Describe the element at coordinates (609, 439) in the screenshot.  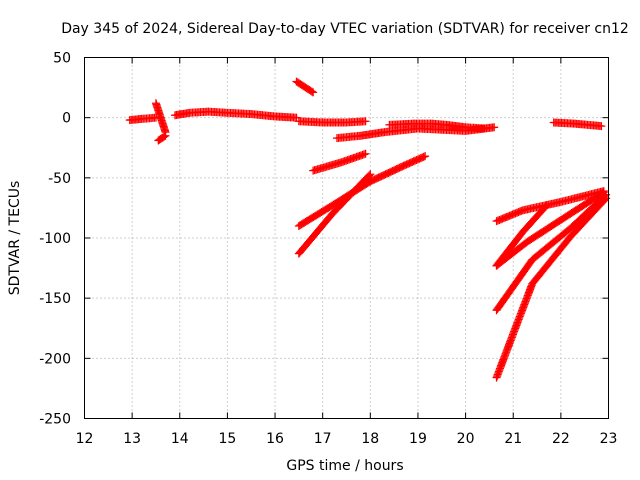
I see `x-tick-label: 23` at that location.